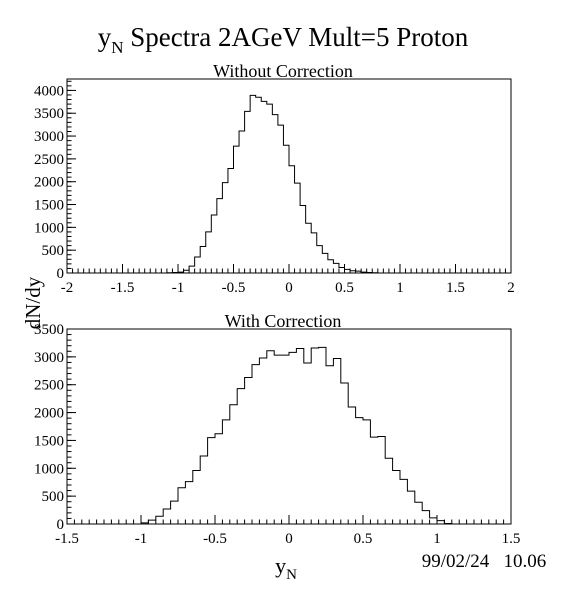 This screenshot has width=570, height=596. Describe the element at coordinates (437, 539) in the screenshot. I see `x-tick-label-bottom: 1` at that location.